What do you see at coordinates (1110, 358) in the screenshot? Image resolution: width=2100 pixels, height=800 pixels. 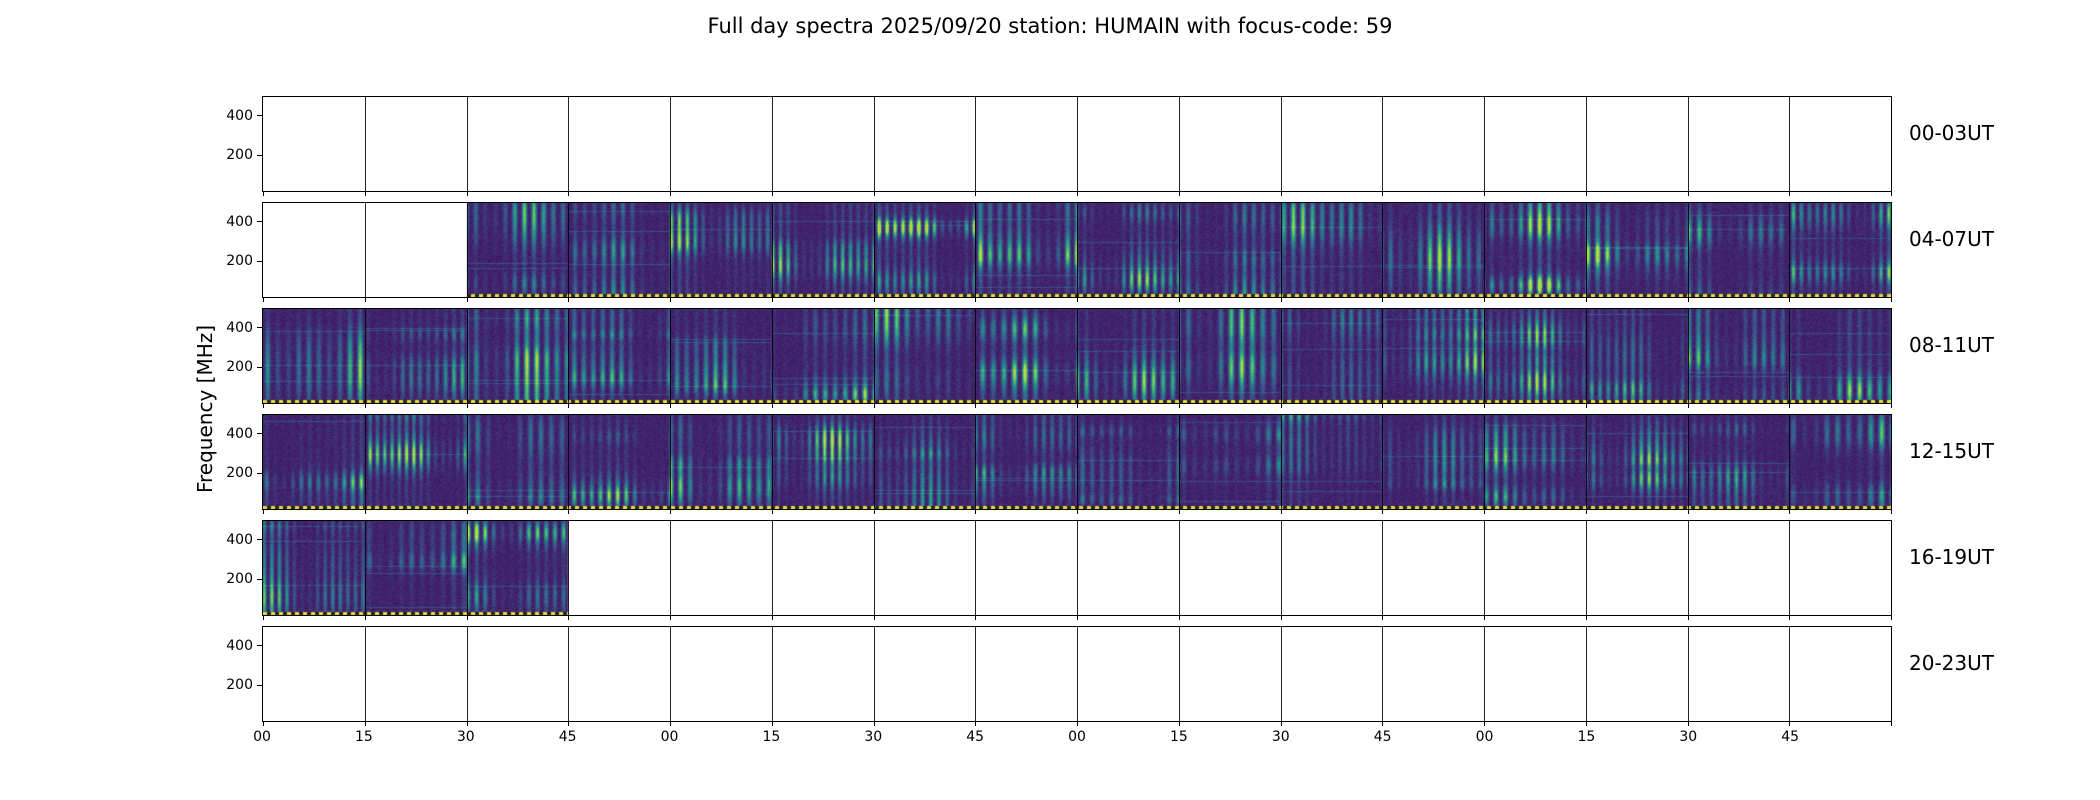 I see `spectra-panel-08-11ut: 400 200 08-11UT` at bounding box center [1110, 358].